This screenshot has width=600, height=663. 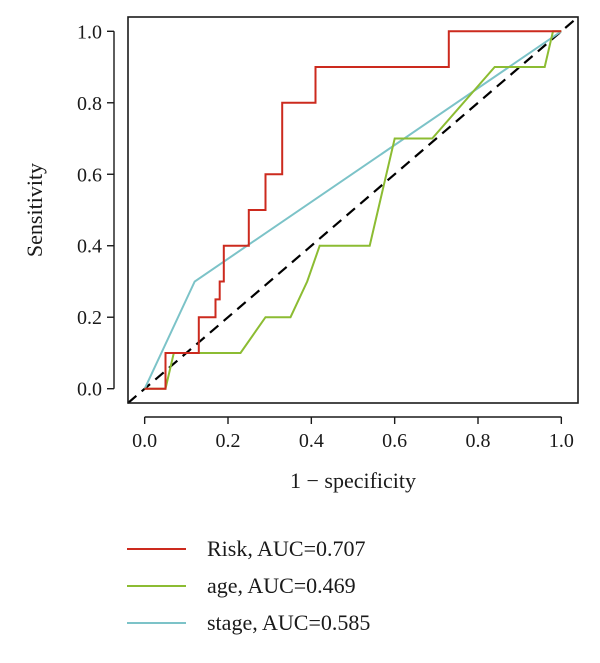 What do you see at coordinates (89, 390) in the screenshot?
I see `y-tick-label: 0.0` at bounding box center [89, 390].